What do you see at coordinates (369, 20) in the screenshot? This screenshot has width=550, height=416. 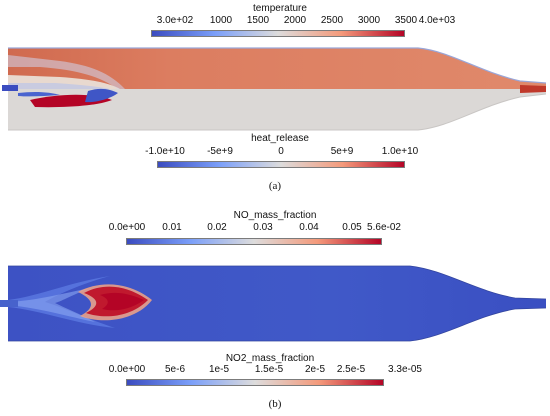 I see `tick-label: 3000` at bounding box center [369, 20].